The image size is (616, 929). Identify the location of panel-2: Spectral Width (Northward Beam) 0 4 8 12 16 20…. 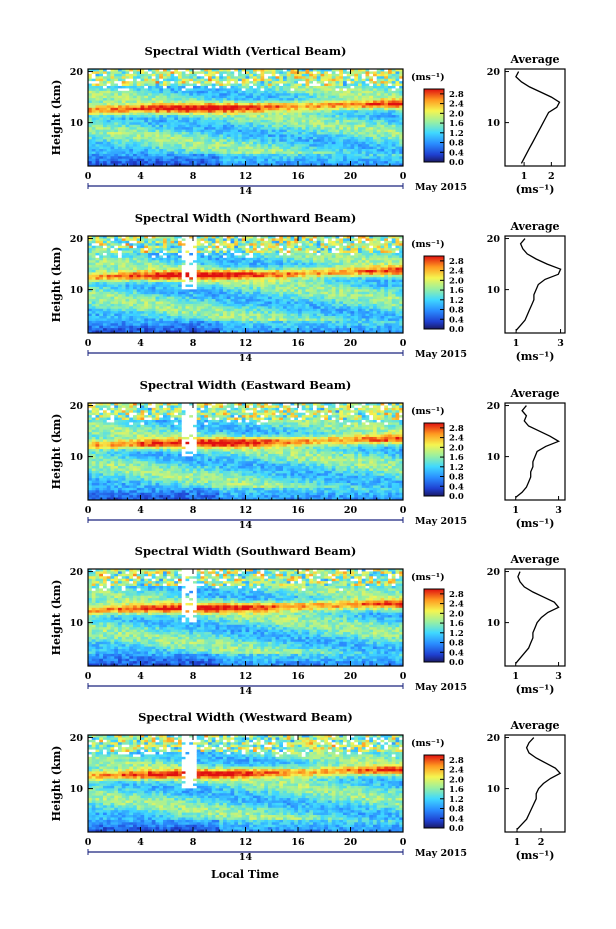
(308, 287).